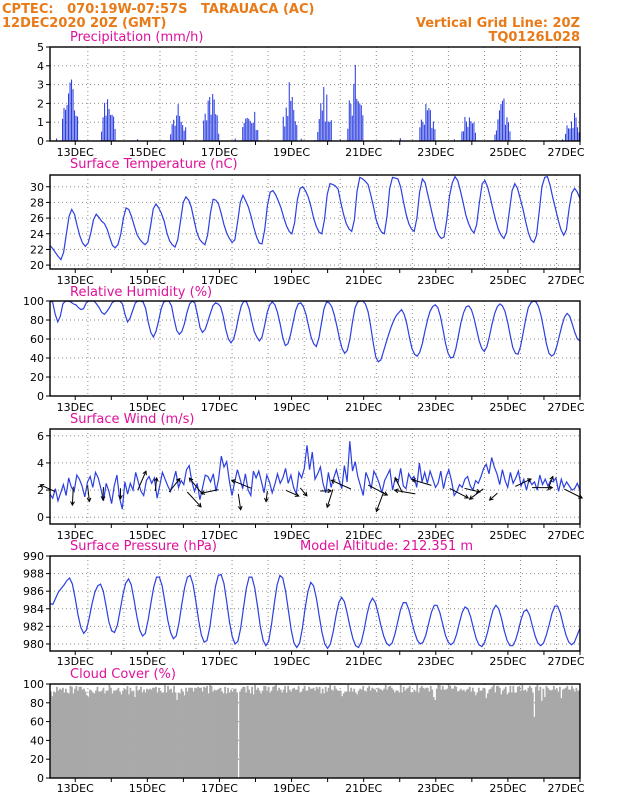 The height and width of the screenshot is (800, 618). What do you see at coordinates (37, 740) in the screenshot?
I see `y-tick-label: 40` at bounding box center [37, 740].